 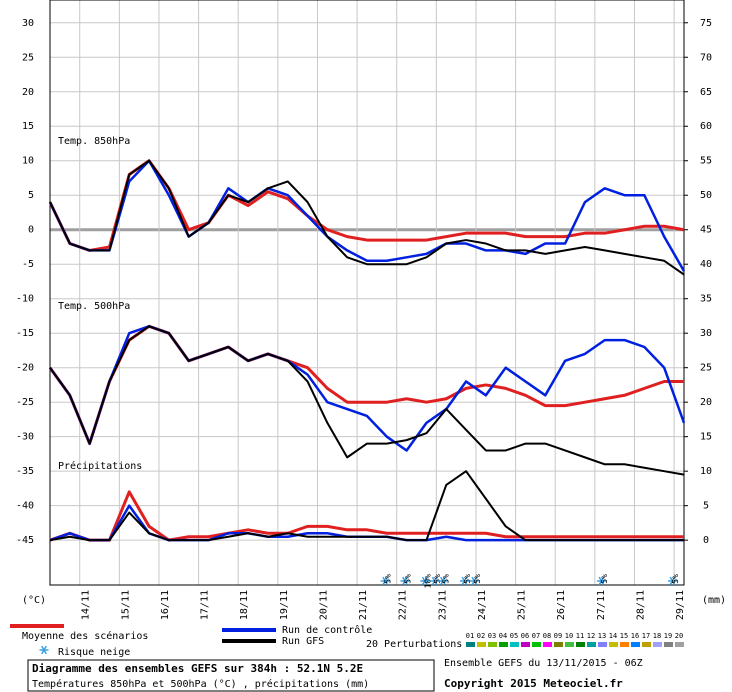 I want to click on legend-label: Run de contrôle, so click(x=327, y=630).